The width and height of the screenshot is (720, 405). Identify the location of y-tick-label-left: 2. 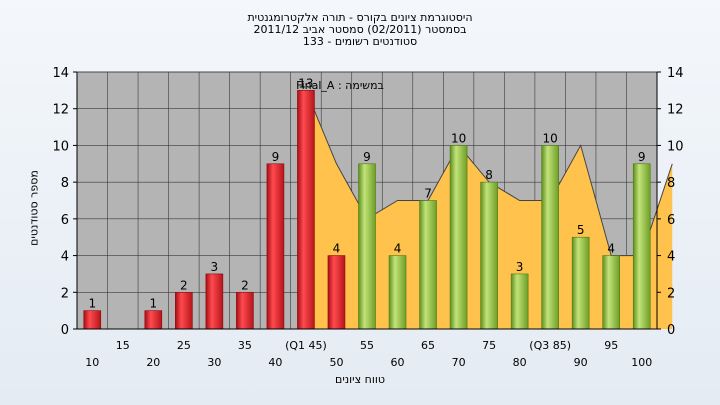
(65, 293).